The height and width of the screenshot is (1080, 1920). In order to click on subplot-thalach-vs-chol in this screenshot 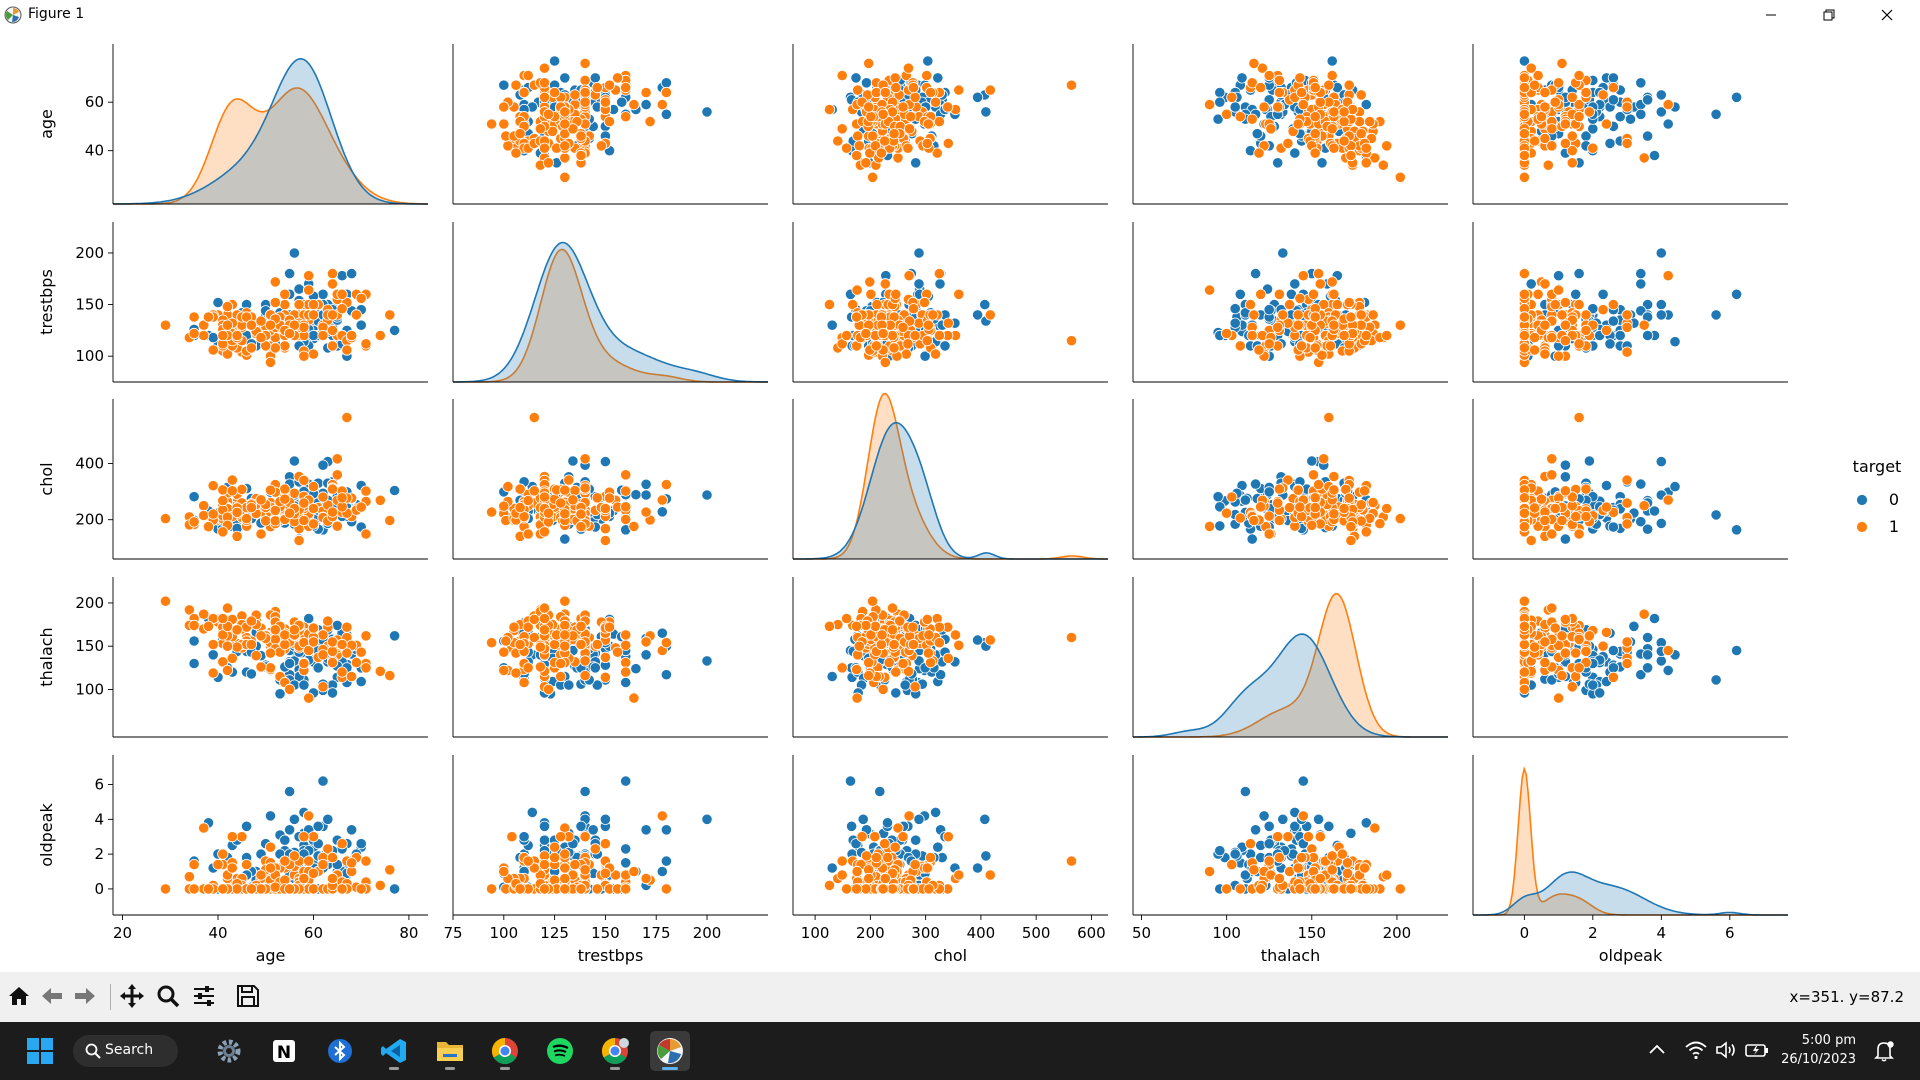, I will do `click(950, 657)`.